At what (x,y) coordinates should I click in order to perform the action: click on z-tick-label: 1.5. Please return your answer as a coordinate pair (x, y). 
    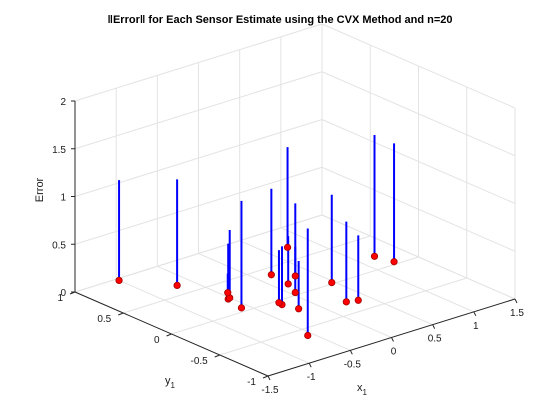
    Looking at the image, I should click on (59, 150).